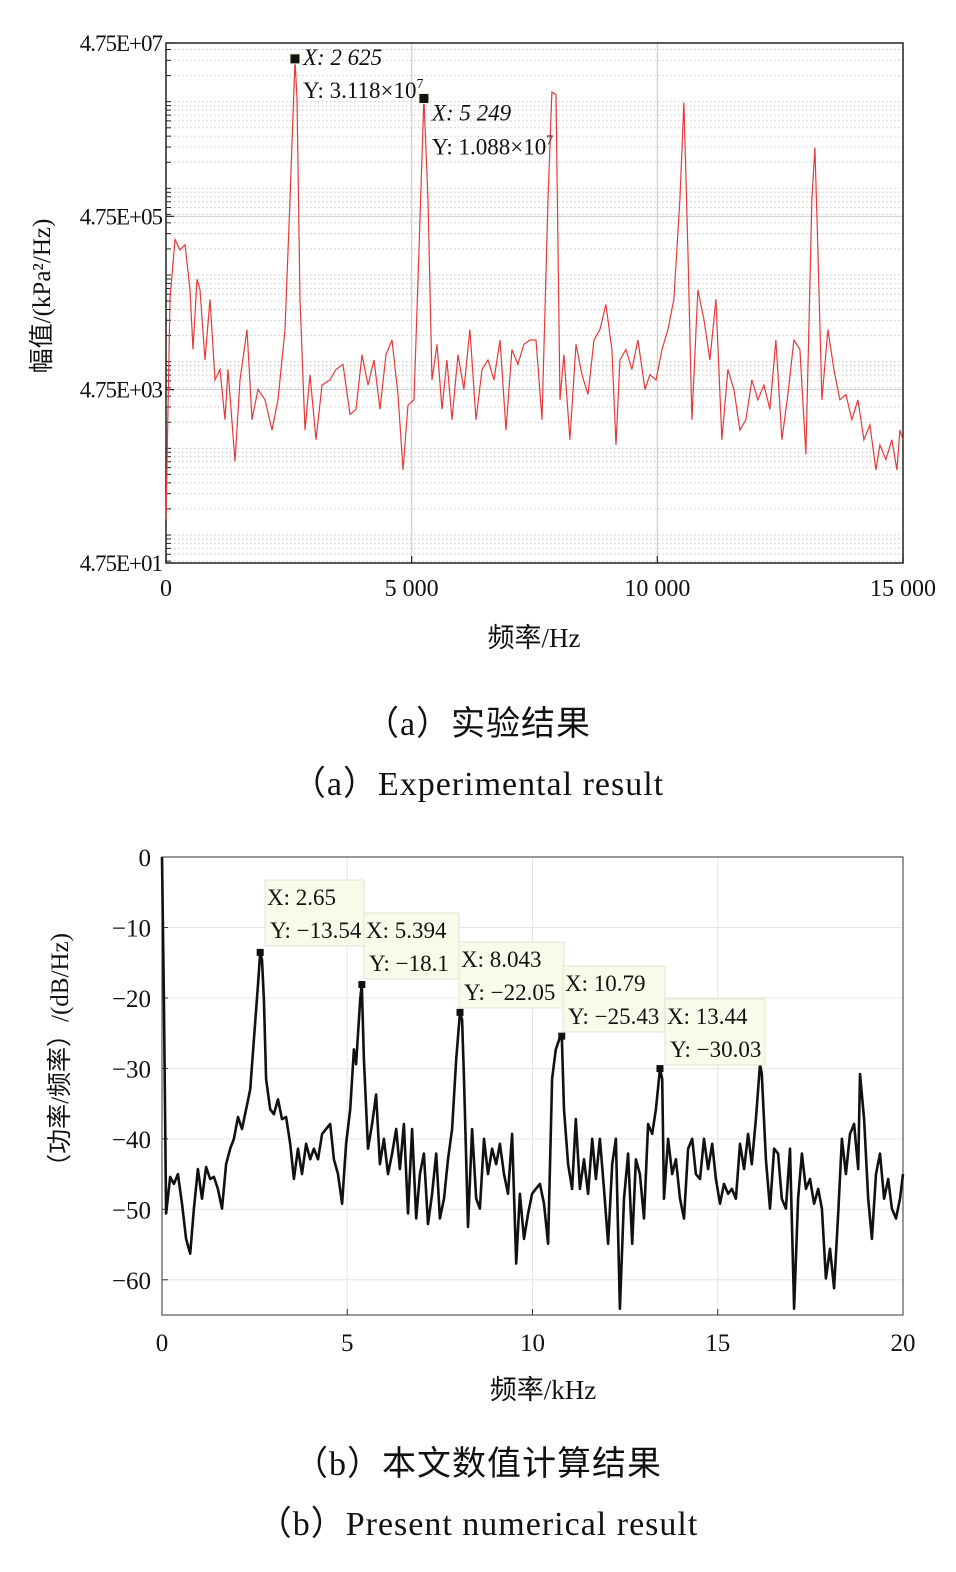 The width and height of the screenshot is (956, 1572). Describe the element at coordinates (534, 638) in the screenshot. I see `x-axis-label: 频率/Hz` at that location.